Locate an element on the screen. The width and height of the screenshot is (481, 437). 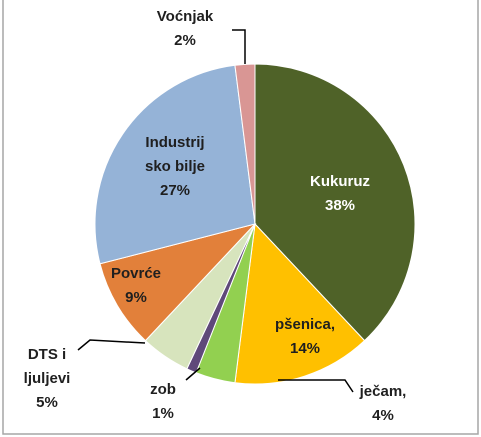
slice-label: Voćnjak is located at coordinates (185, 16).